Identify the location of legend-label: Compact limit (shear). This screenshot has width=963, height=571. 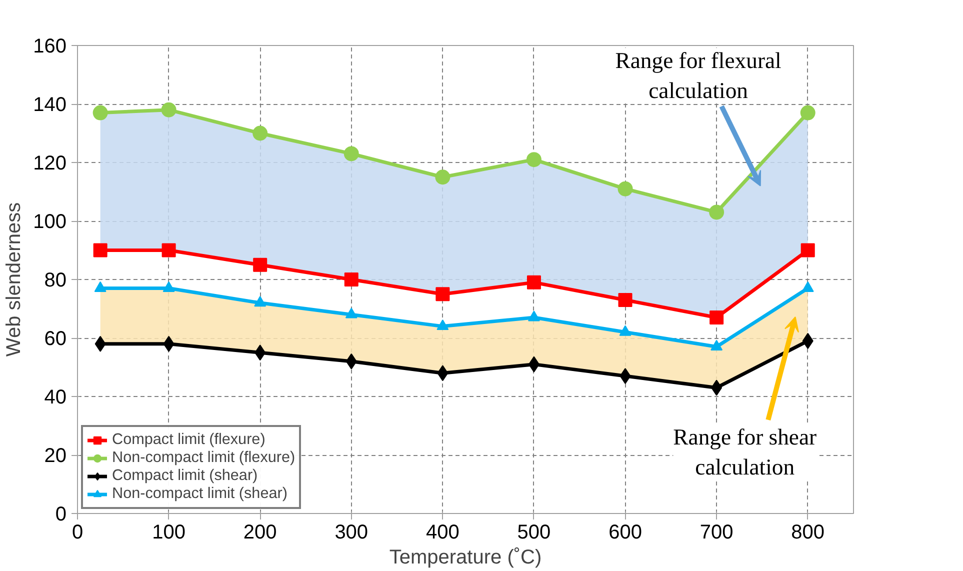
(185, 476).